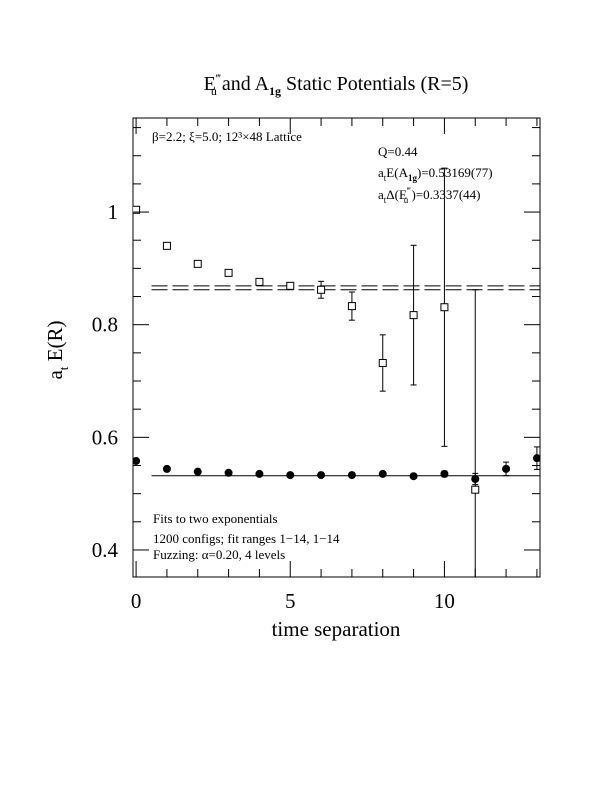 This screenshot has width=612, height=792. What do you see at coordinates (214, 91) in the screenshot?
I see `title-part: u` at bounding box center [214, 91].